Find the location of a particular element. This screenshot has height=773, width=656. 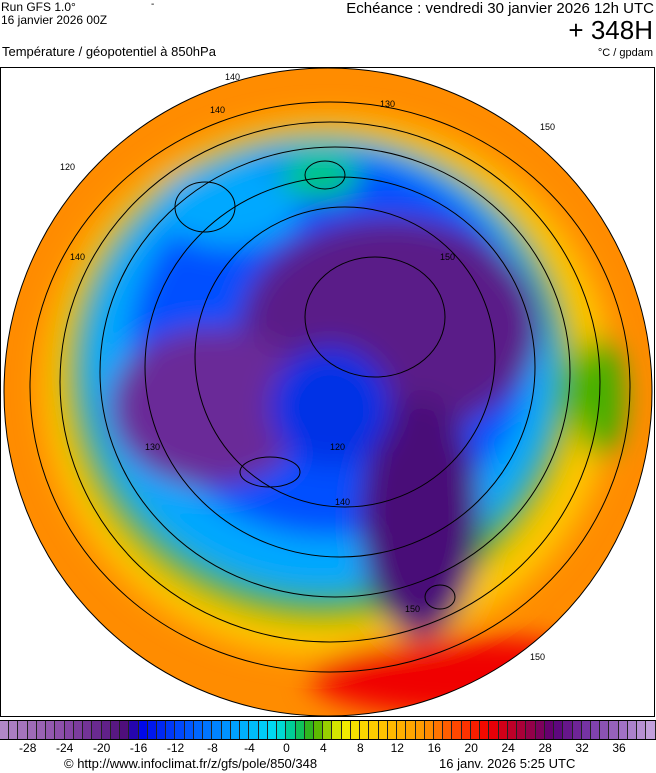

temperature-colorbar is located at coordinates (328, 730).